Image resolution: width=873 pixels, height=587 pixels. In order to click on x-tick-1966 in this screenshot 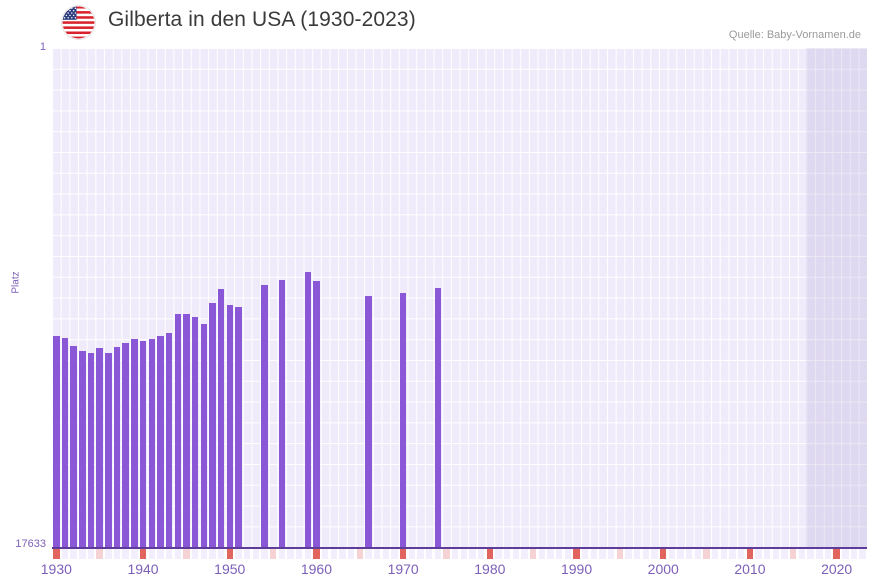, I will do `click(368, 554)`.